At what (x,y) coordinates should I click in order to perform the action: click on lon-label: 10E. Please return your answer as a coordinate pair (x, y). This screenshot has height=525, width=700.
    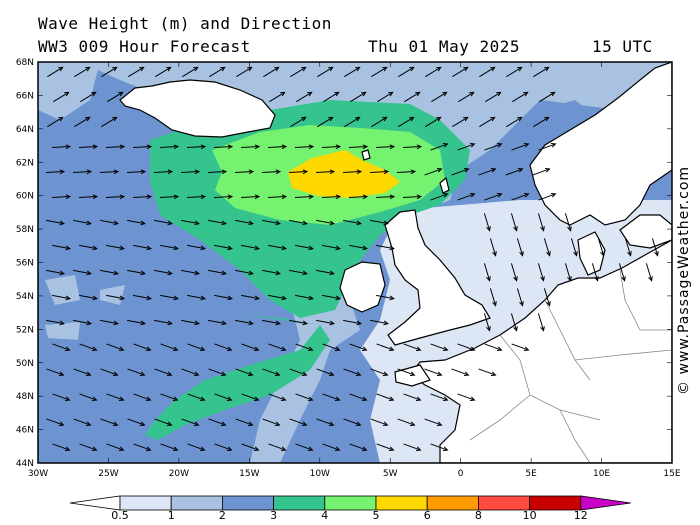
    Looking at the image, I should click on (601, 474).